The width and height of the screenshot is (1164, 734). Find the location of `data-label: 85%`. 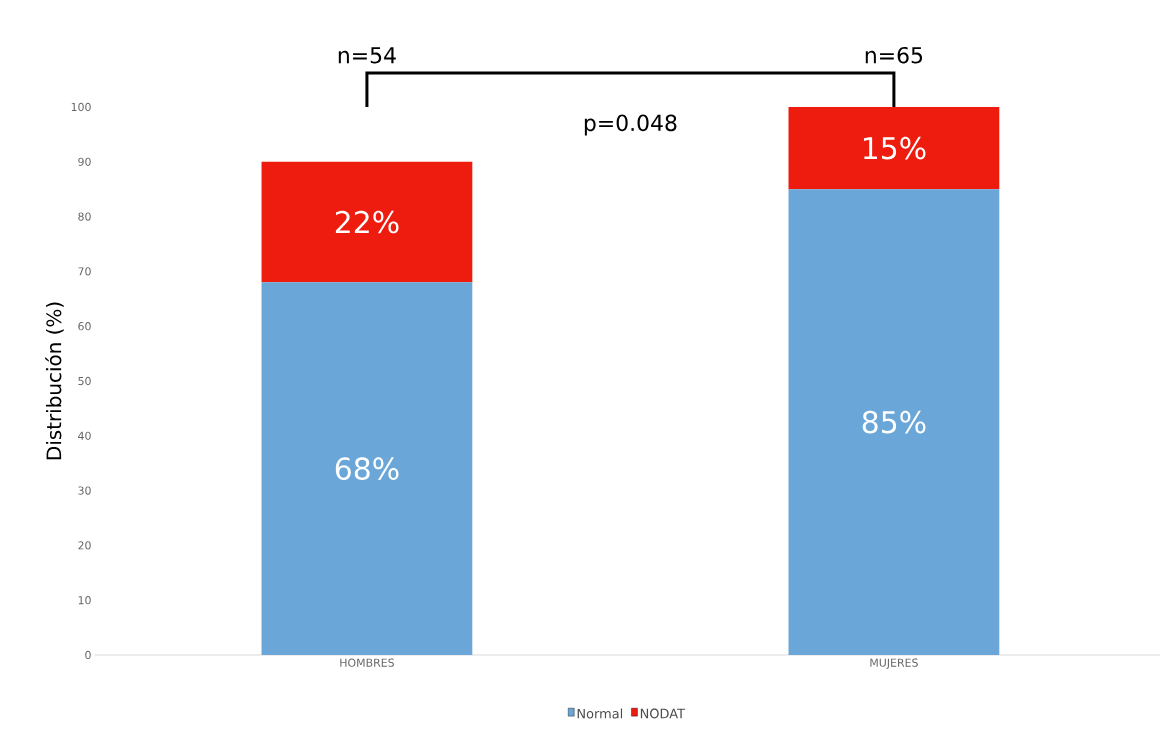

data-label: 85% is located at coordinates (894, 422).